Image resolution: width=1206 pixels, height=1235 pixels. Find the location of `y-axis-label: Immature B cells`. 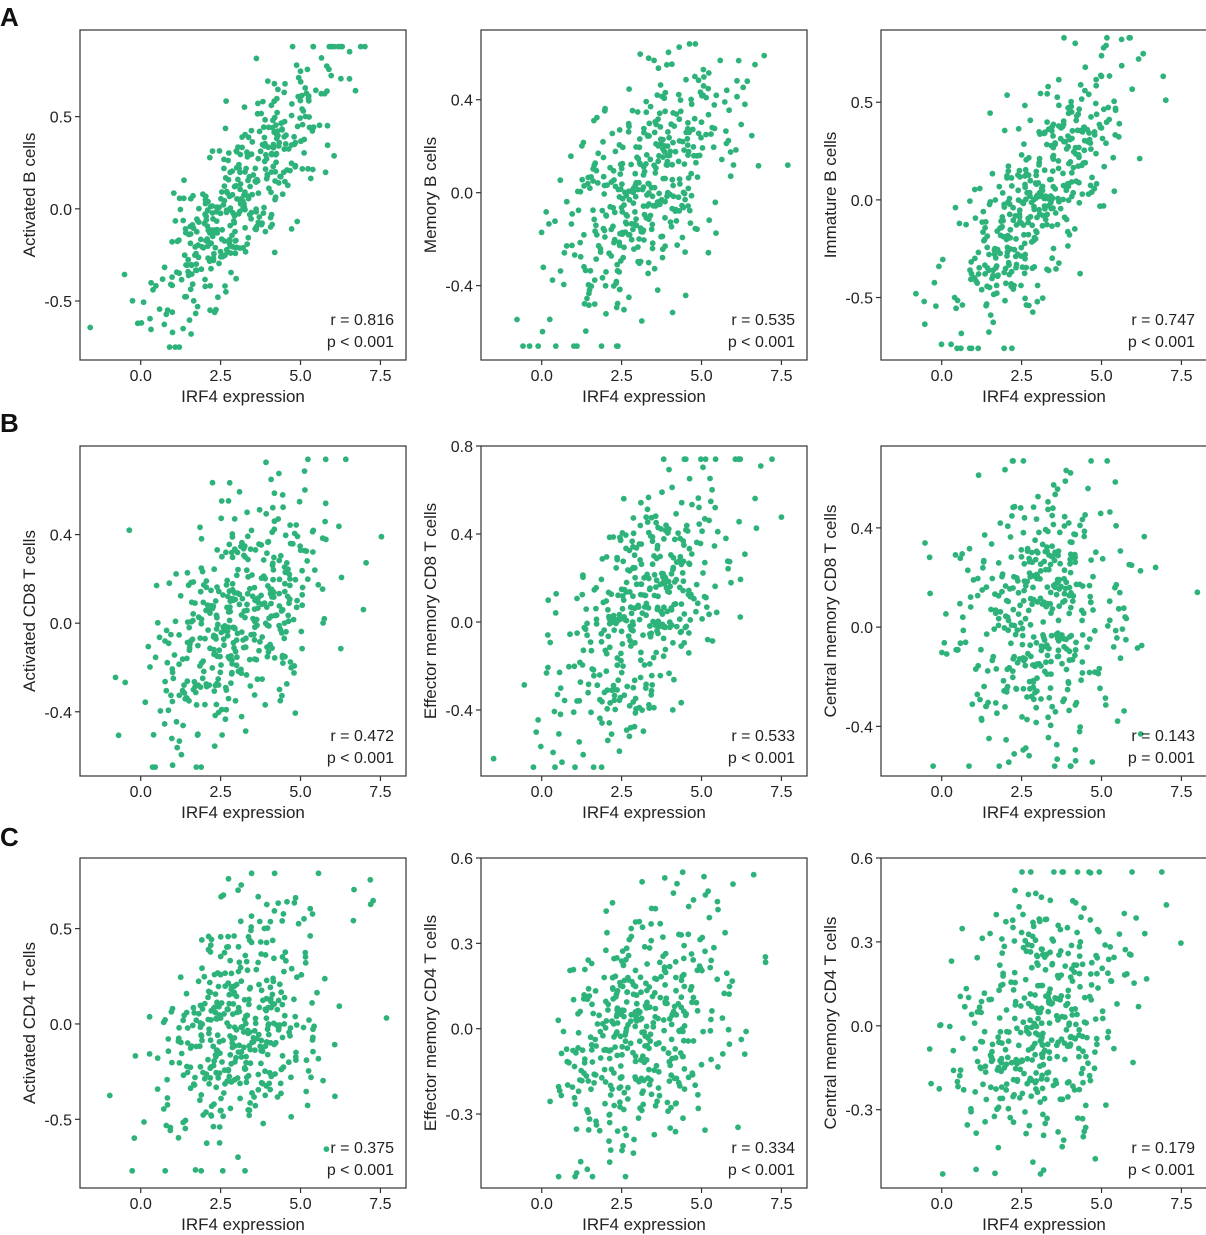

y-axis-label: Immature B cells is located at coordinates (830, 195).